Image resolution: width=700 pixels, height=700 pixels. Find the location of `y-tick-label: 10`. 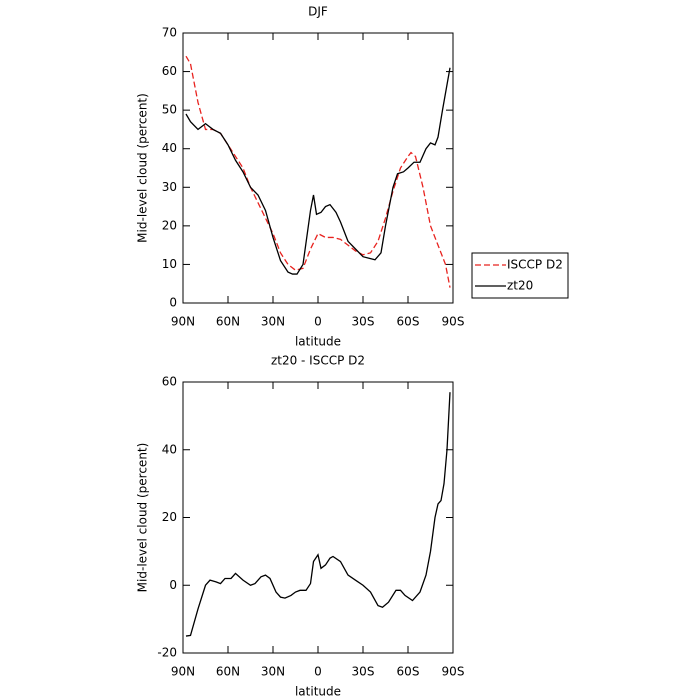

y-tick-label: 10 is located at coordinates (169, 264).